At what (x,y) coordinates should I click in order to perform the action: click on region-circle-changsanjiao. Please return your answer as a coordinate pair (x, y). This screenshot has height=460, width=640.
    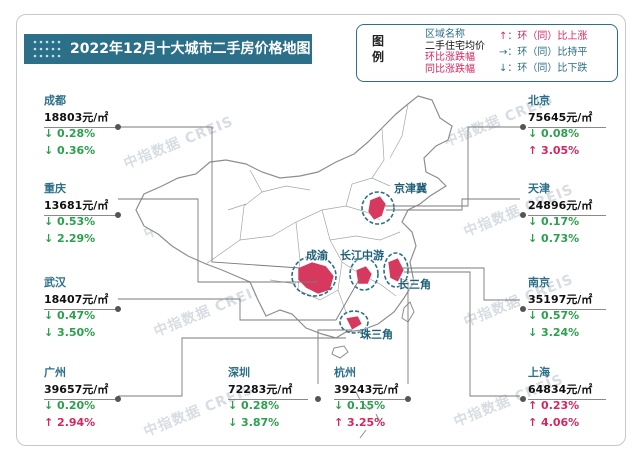
    Looking at the image, I should click on (396, 270).